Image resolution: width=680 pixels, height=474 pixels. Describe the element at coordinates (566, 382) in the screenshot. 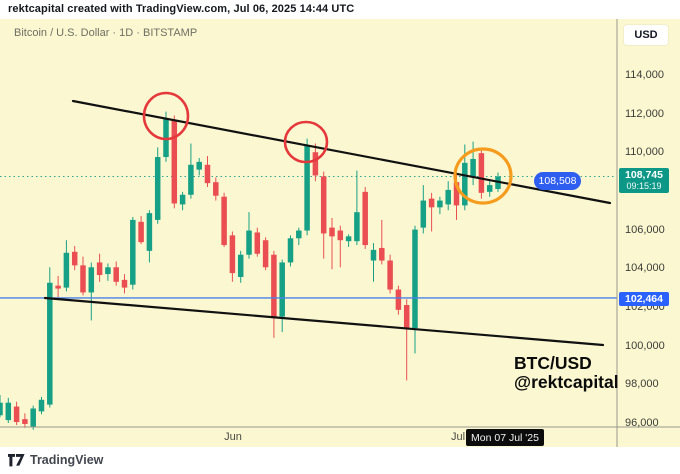

I see `watermark-handle: @rektcapital` at that location.